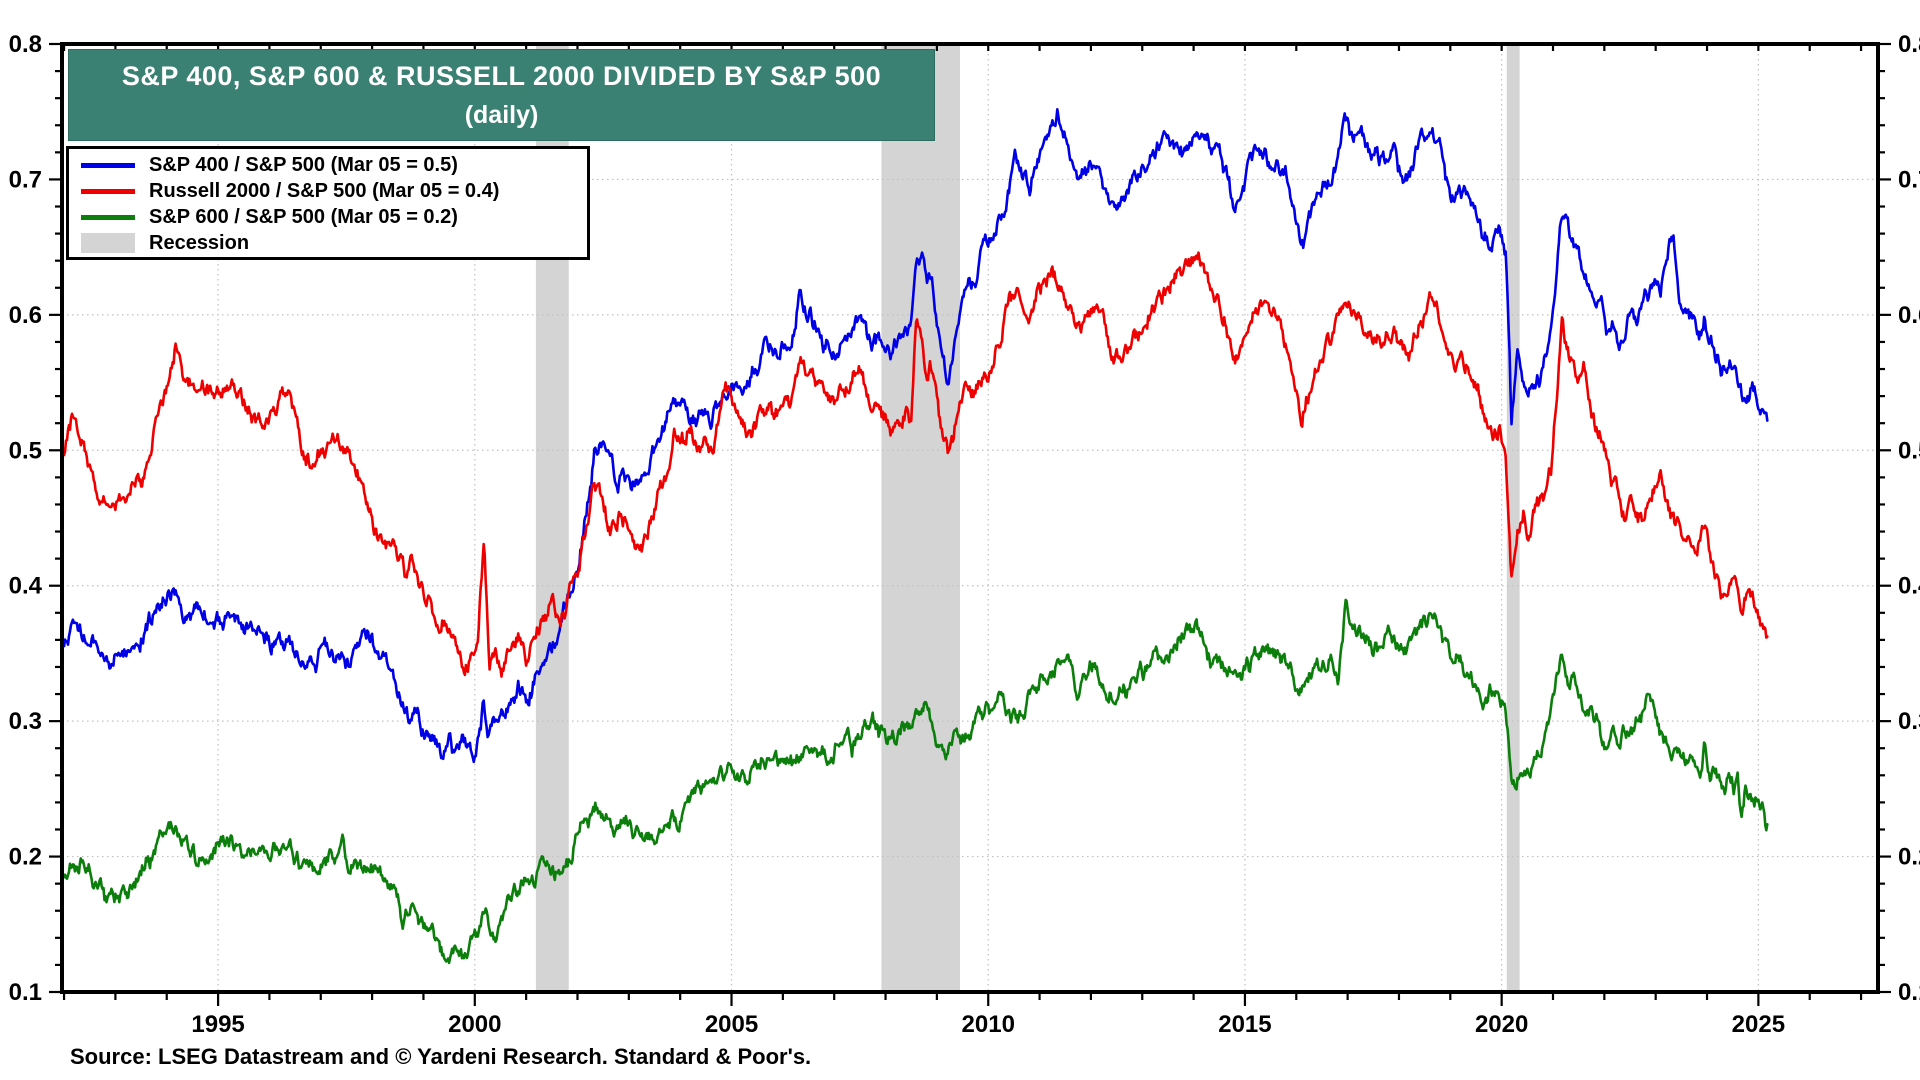 The height and width of the screenshot is (1080, 1920). What do you see at coordinates (303, 164) in the screenshot?
I see `legend-label: S&P 400 / S&P 500 (Mar 05 = 0.5)` at bounding box center [303, 164].